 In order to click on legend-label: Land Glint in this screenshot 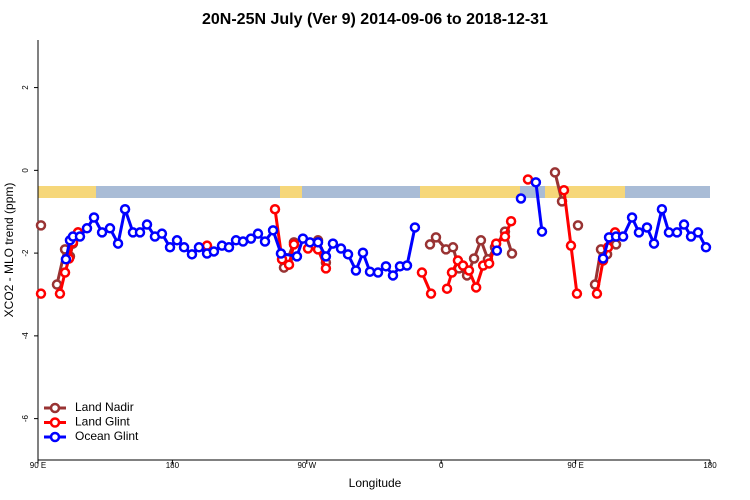, I will do `click(102, 422)`.